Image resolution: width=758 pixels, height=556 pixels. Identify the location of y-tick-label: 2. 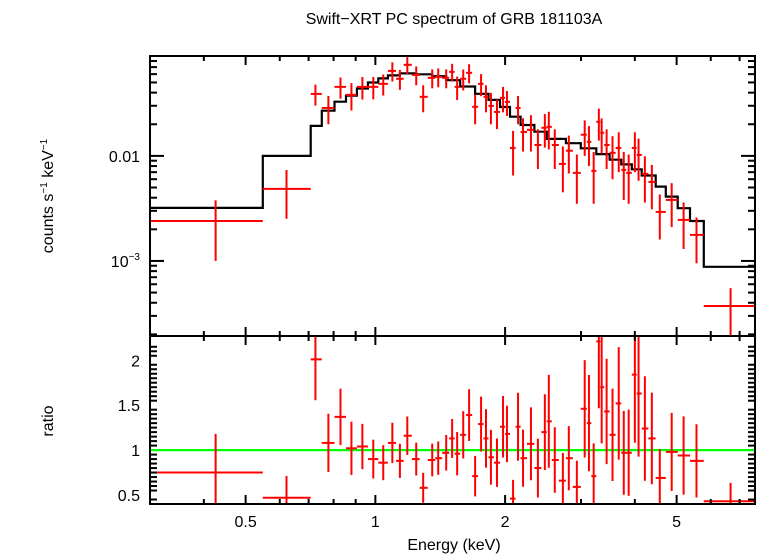
(135, 361).